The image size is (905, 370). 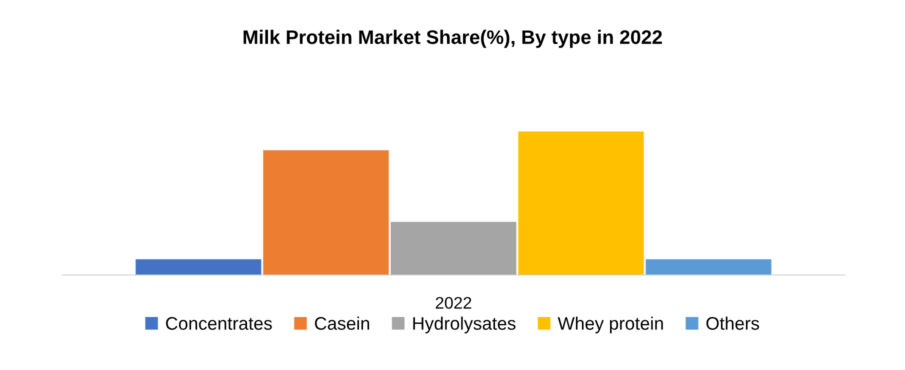 What do you see at coordinates (464, 325) in the screenshot?
I see `legend-label: Hydrolysates` at bounding box center [464, 325].